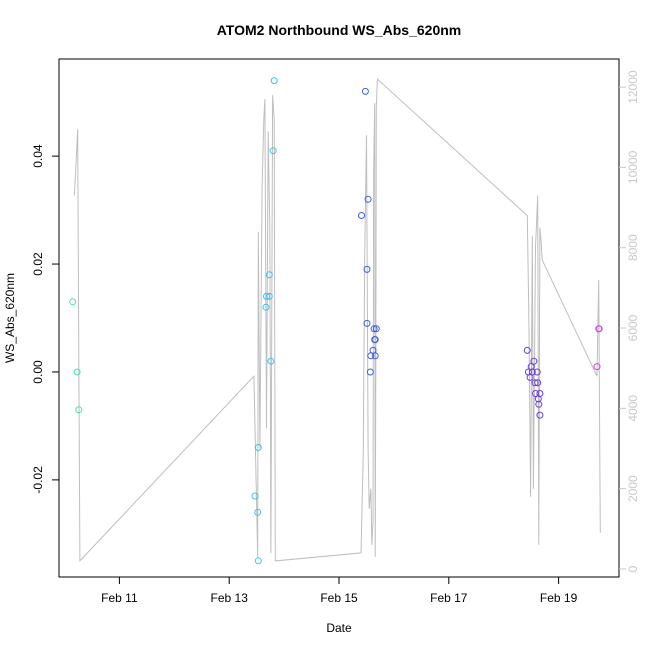  What do you see at coordinates (633, 568) in the screenshot?
I see `y2-tick-label: 0` at bounding box center [633, 568].